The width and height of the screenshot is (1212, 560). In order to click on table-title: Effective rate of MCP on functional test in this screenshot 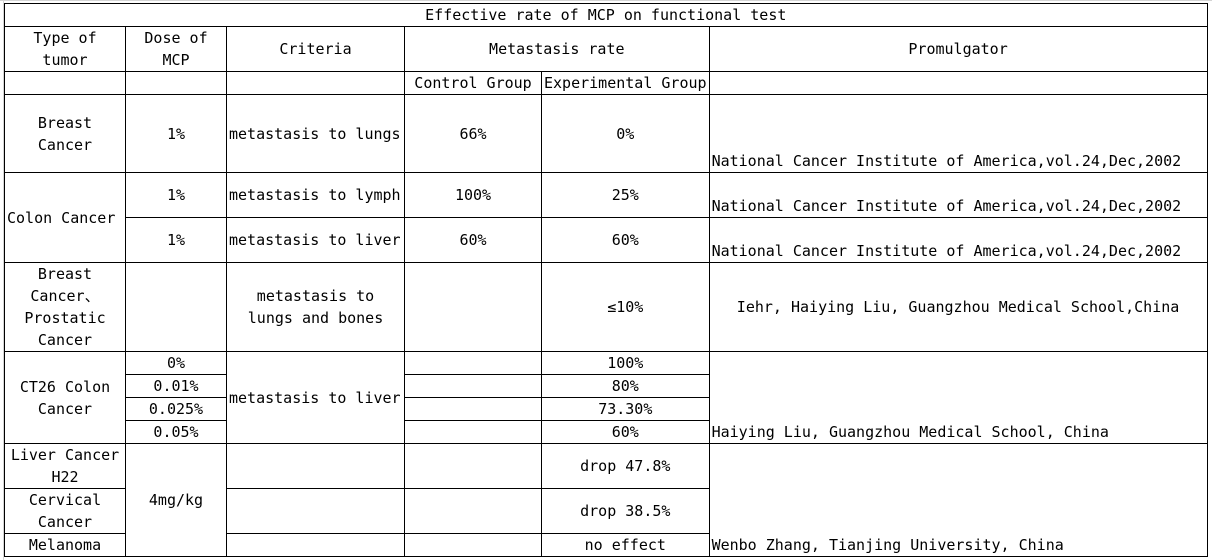, I will do `click(606, 15)`.